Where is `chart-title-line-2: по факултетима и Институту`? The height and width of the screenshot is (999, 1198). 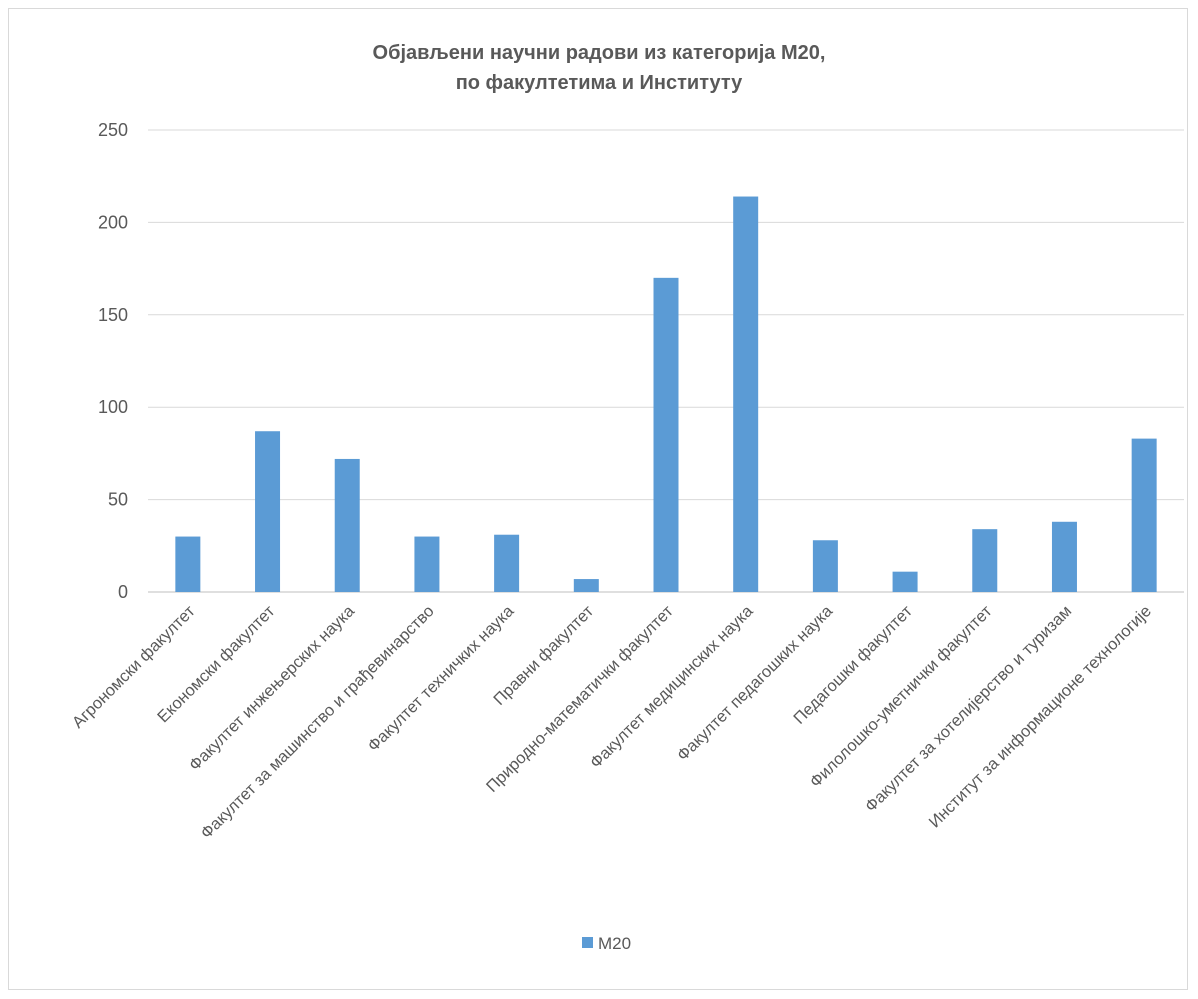 chart-title-line-2: по факултетима и Институту is located at coordinates (599, 83).